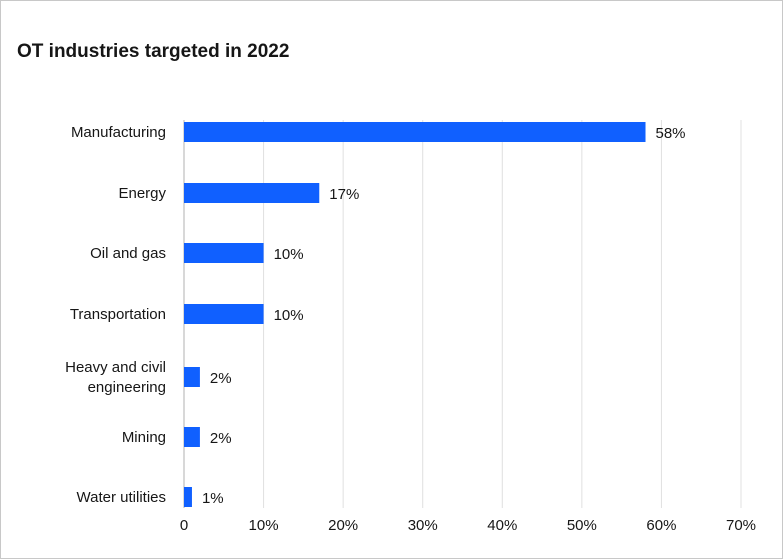 The width and height of the screenshot is (783, 559). I want to click on x-tick-label: 0, so click(184, 525).